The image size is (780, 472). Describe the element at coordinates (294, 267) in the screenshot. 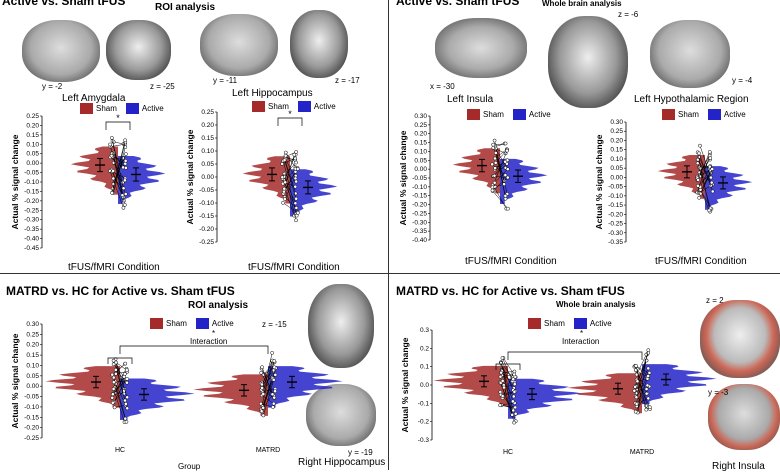

I see `x-axis-label: tFUS/fMRI Condition` at that location.